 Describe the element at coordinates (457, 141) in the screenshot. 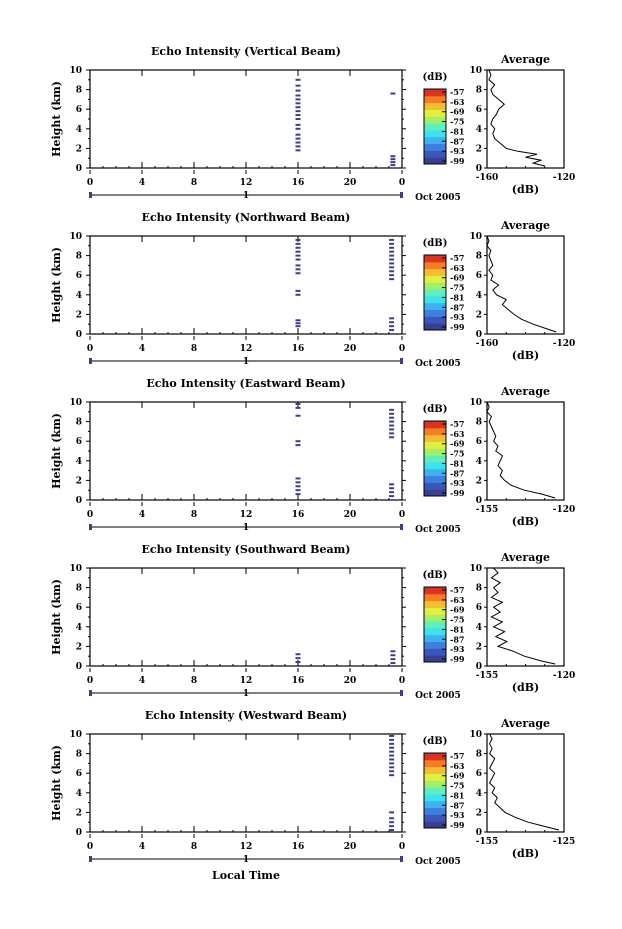

I see `colorbar-tick-label: -87` at that location.